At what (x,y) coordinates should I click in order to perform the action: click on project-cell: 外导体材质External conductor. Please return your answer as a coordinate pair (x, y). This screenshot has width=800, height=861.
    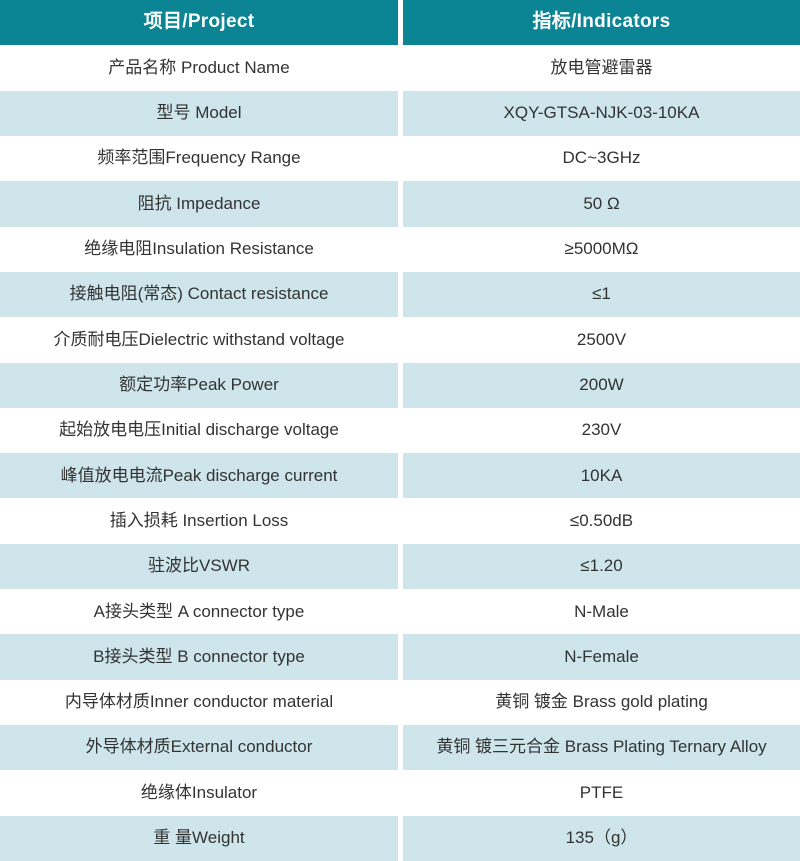
    Looking at the image, I should click on (199, 748).